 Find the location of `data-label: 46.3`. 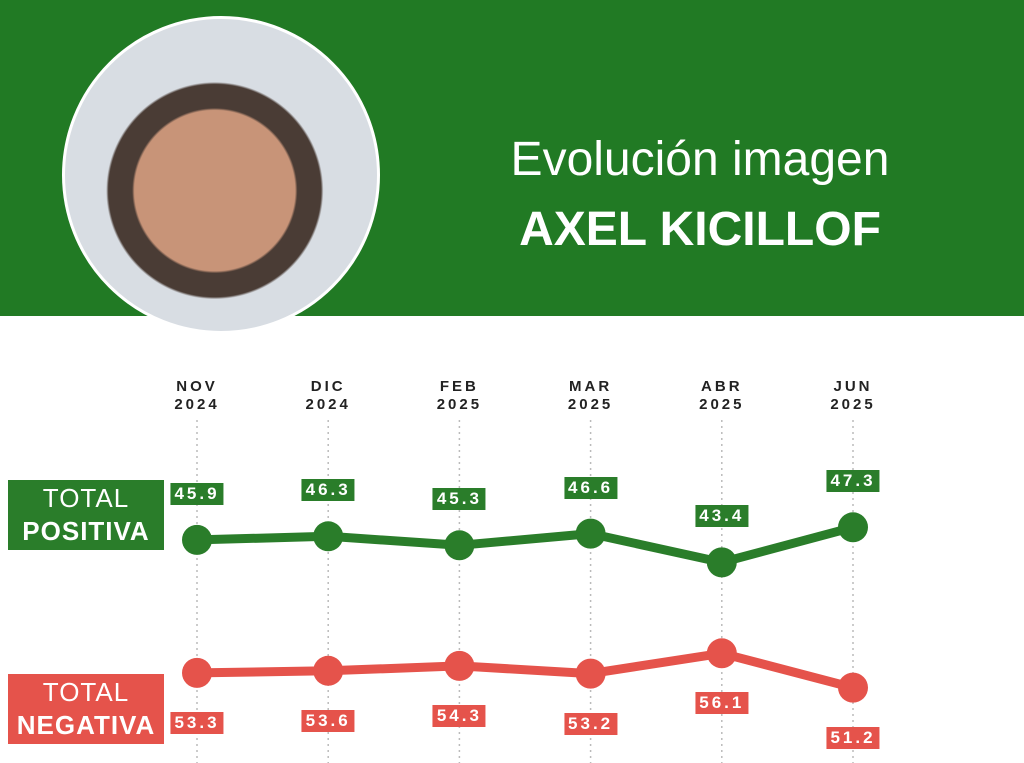

data-label: 46.3 is located at coordinates (328, 490).